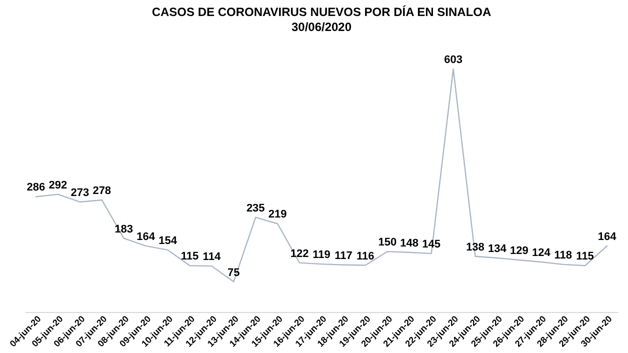  Describe the element at coordinates (58, 185) in the screenshot. I see `data-label: 292` at that location.